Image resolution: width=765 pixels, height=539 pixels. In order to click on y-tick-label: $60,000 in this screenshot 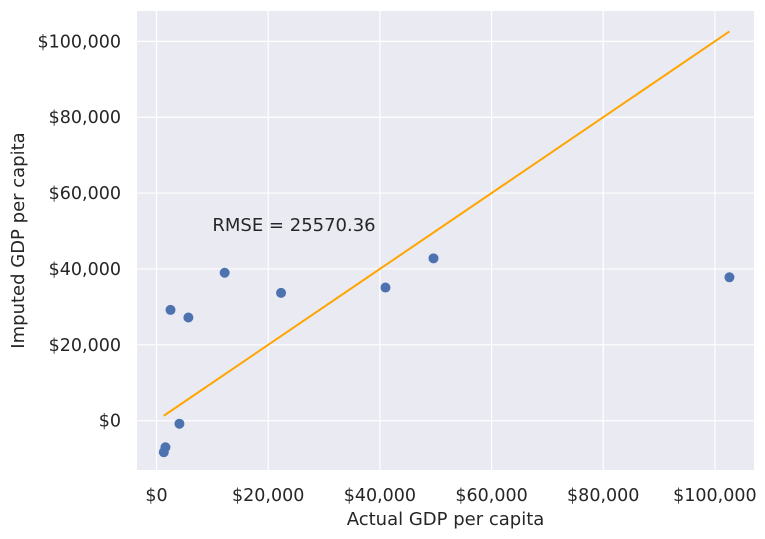, I will do `click(85, 194)`.